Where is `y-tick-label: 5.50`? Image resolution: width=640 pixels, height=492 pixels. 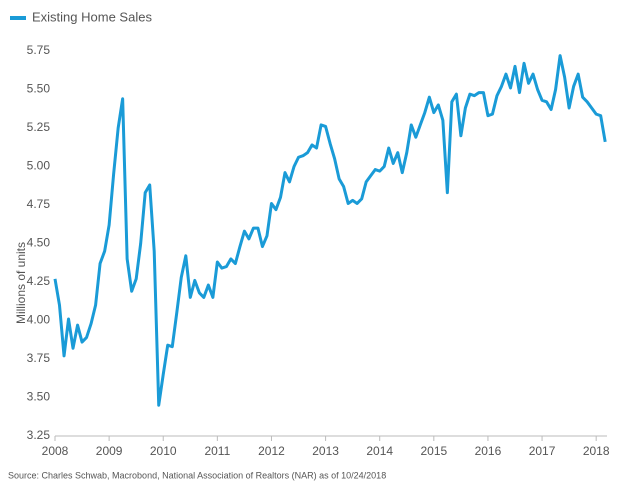 y-tick-label: 5.50 is located at coordinates (39, 89).